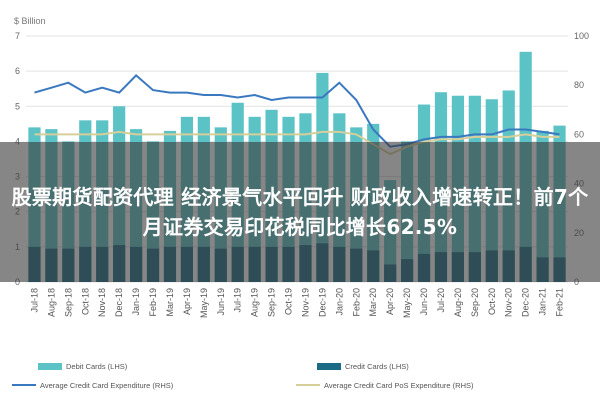 This screenshot has height=400, width=600. I want to click on left-tick-label: 5, so click(17, 106).